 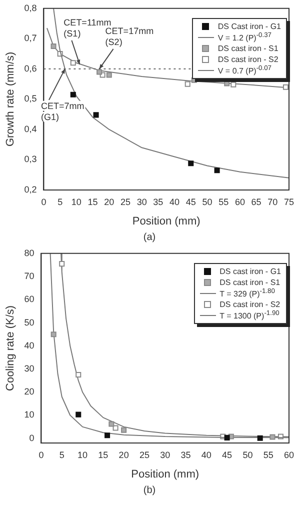 I want to click on y-axis-title: Cooling rate (K/s), so click(x=10, y=348).